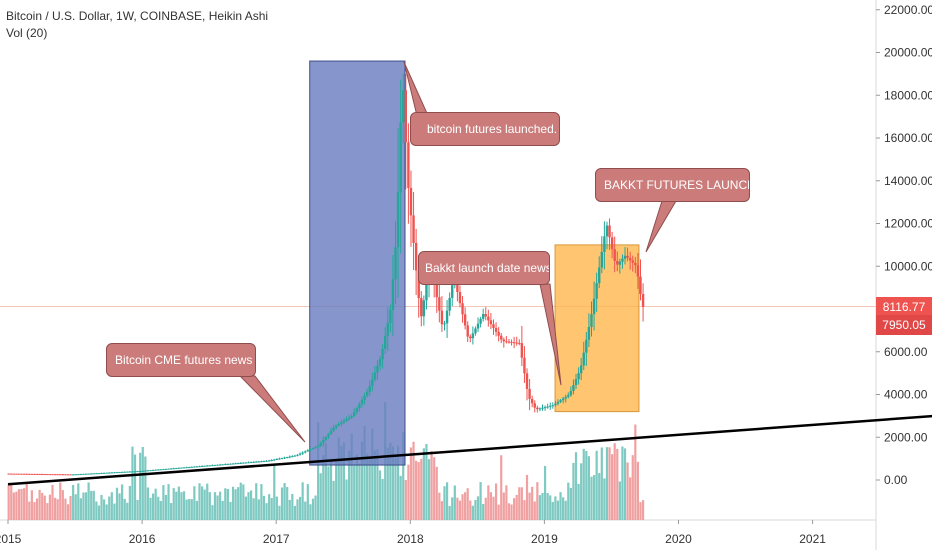  What do you see at coordinates (272, 409) in the screenshot?
I see `annotation-pointer-cme-news` at bounding box center [272, 409].